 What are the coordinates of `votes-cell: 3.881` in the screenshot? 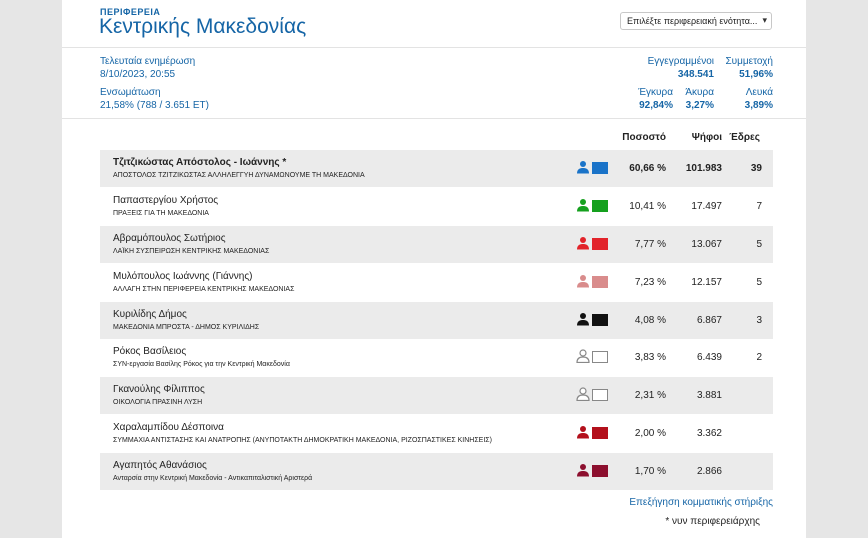 It's located at (709, 395).